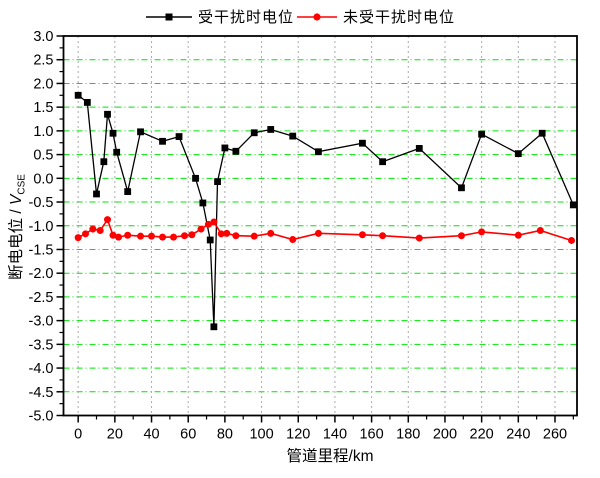  I want to click on y-tick-label: -1.0, so click(41, 227).